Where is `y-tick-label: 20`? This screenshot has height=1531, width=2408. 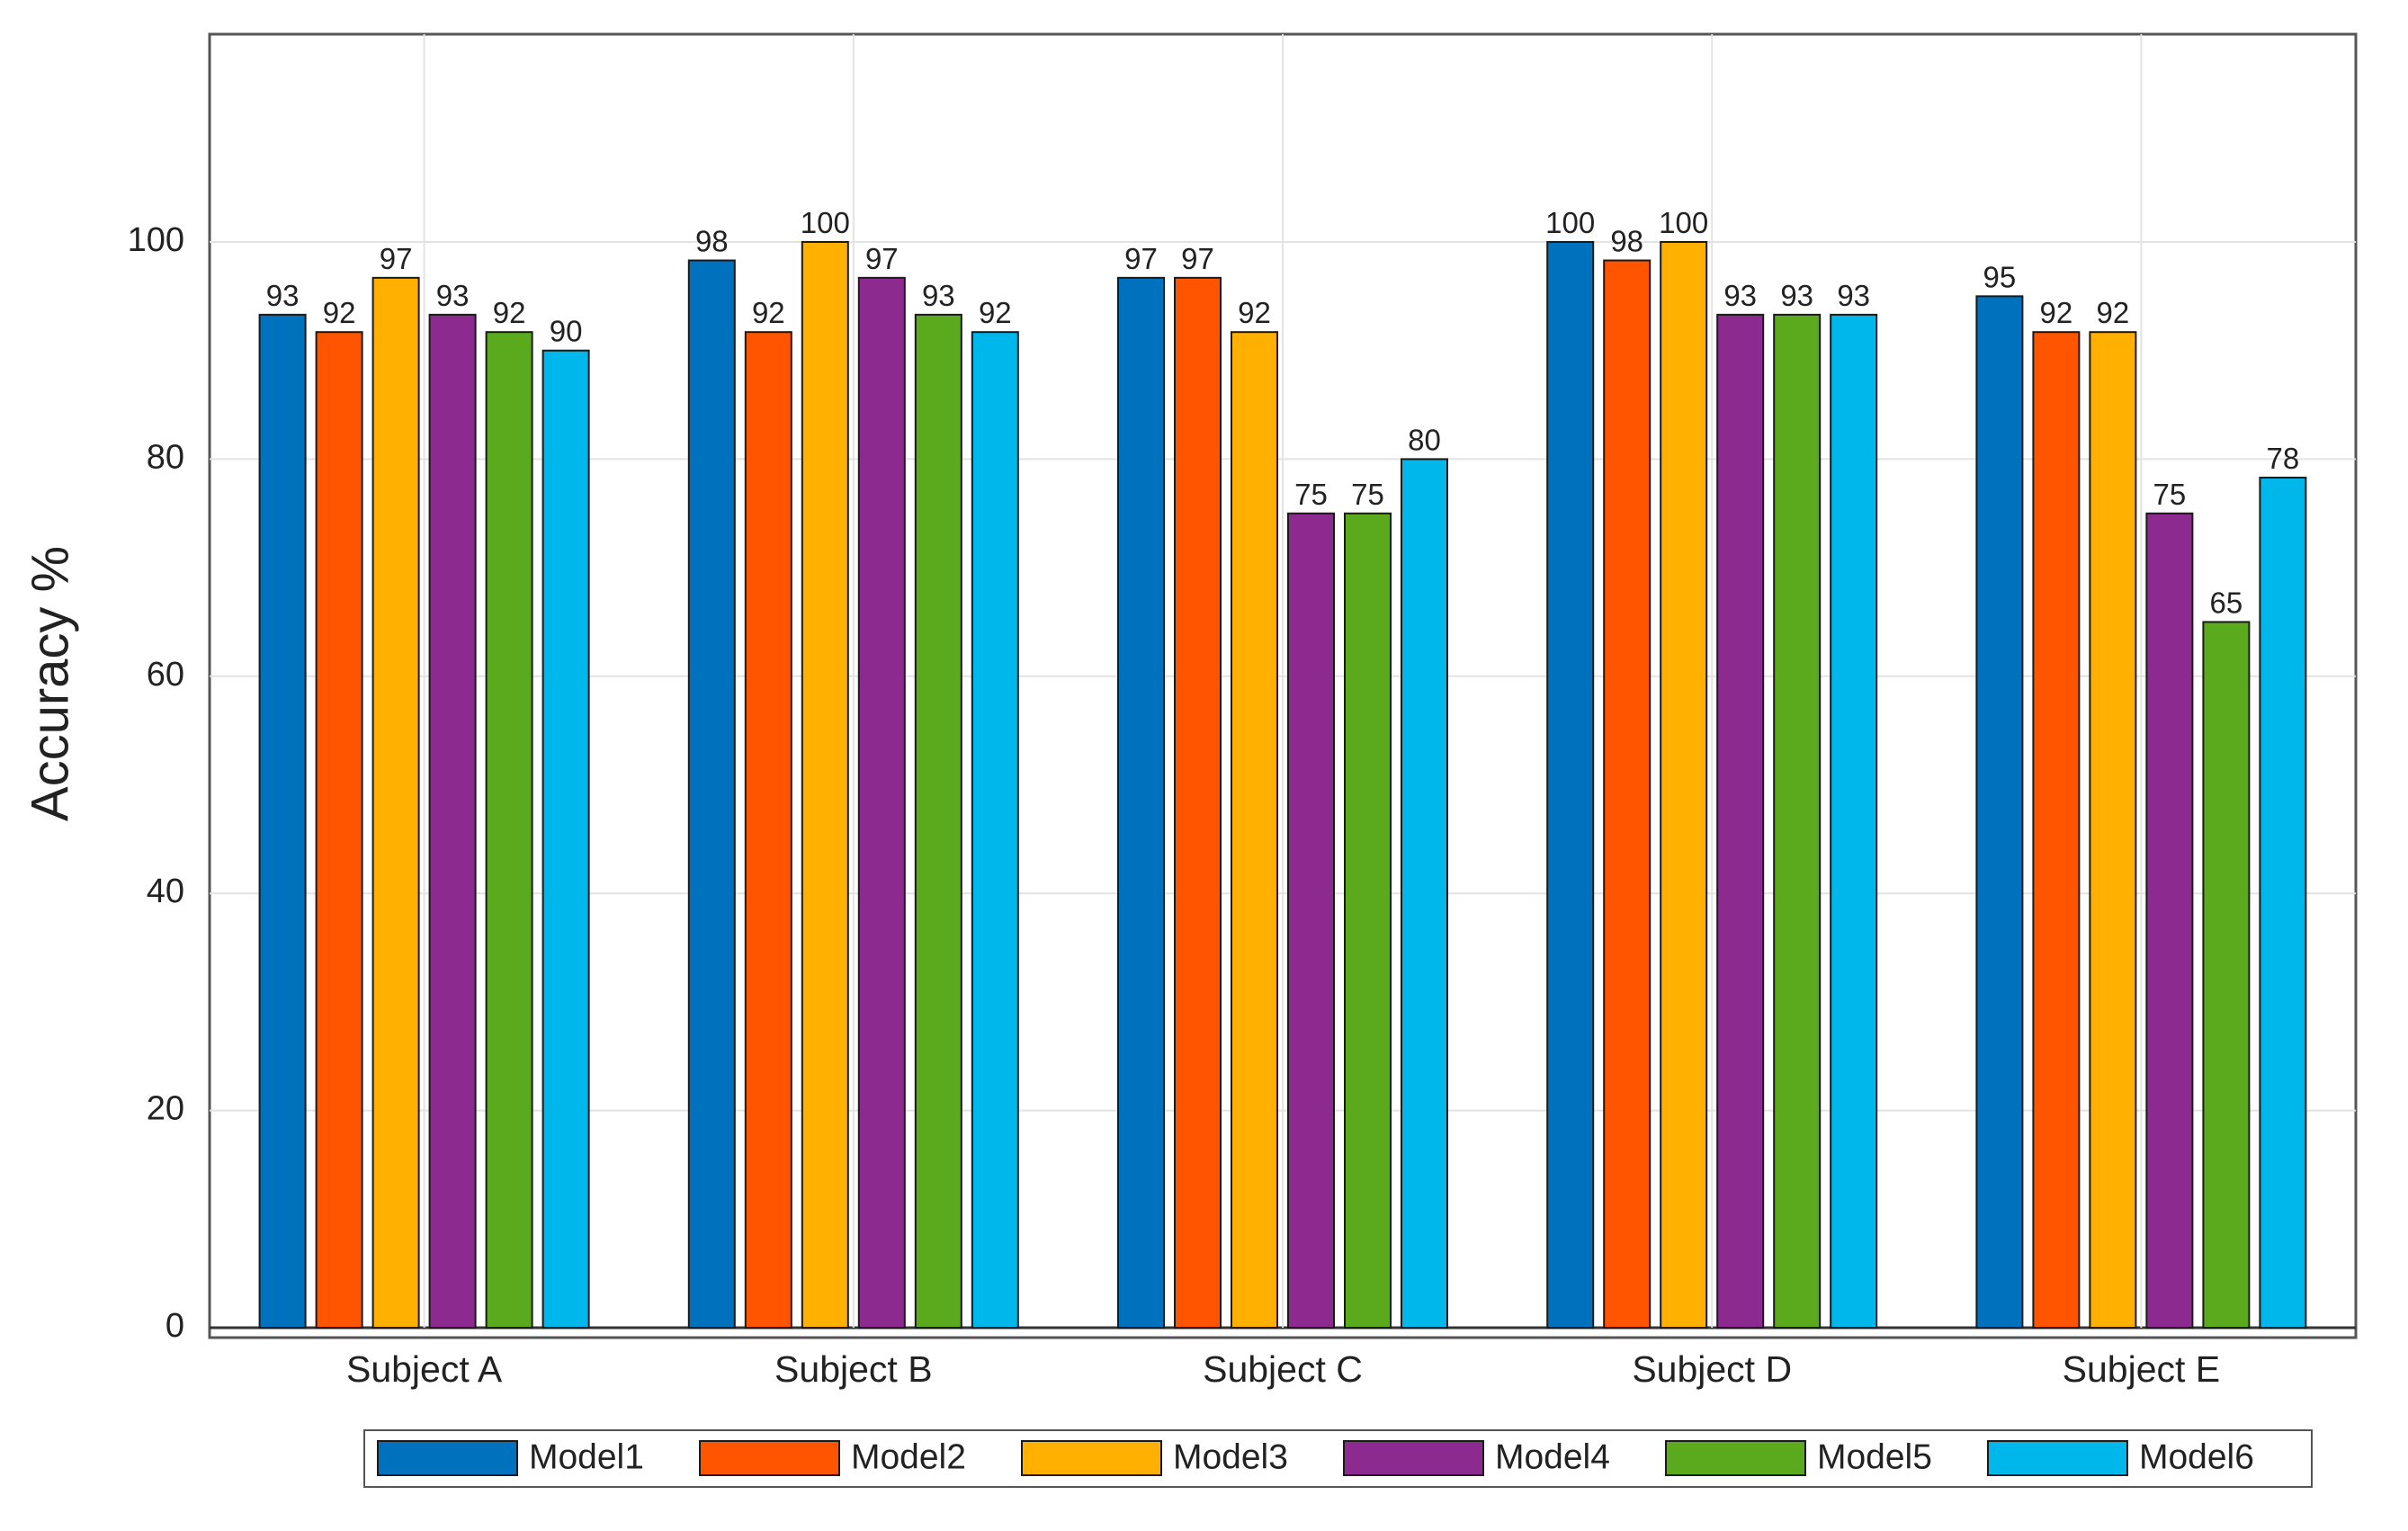
y-tick-label: 20 is located at coordinates (165, 1109).